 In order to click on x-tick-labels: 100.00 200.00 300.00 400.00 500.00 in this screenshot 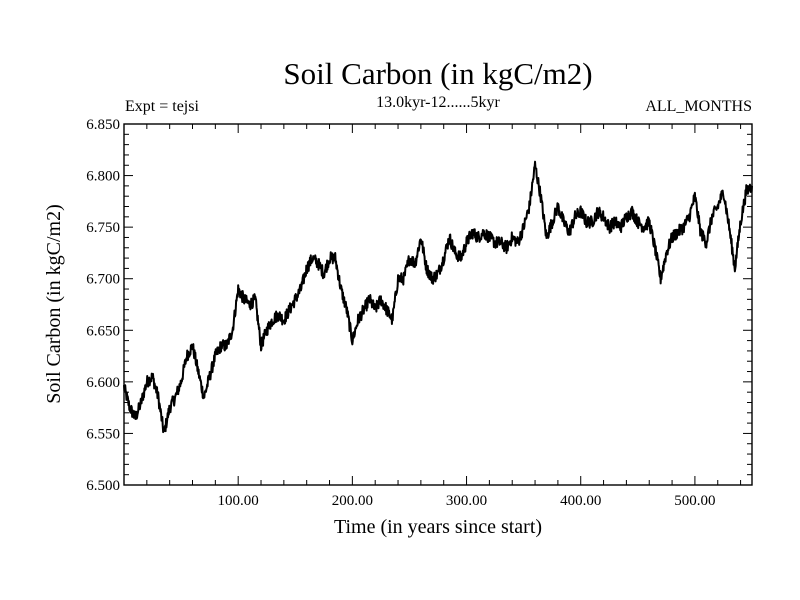, I will do `click(467, 501)`.